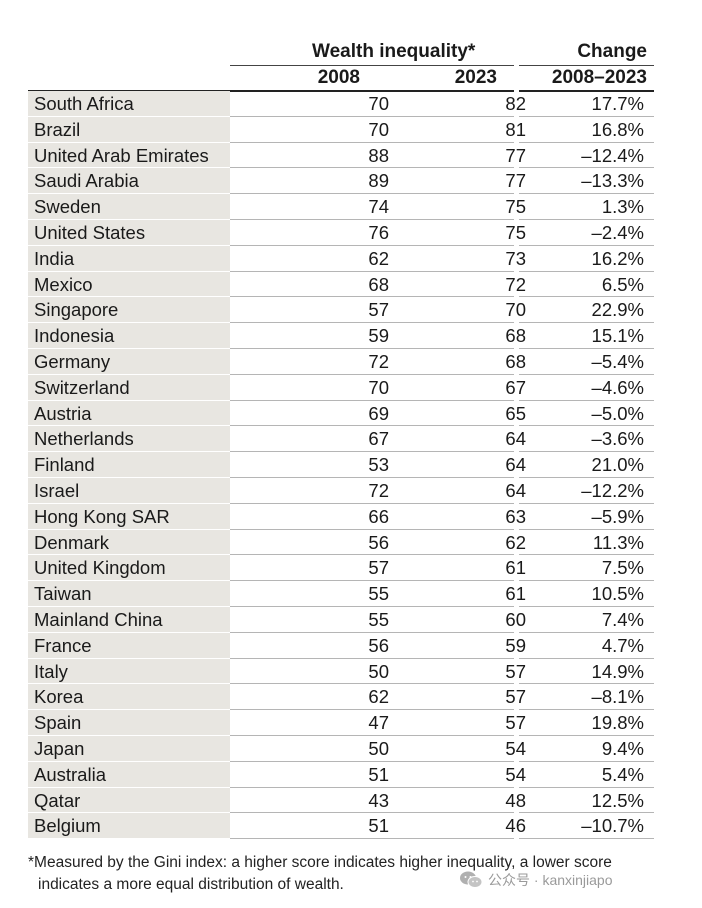 This screenshot has height=908, width=702. I want to click on value-2023: 77, so click(515, 181).